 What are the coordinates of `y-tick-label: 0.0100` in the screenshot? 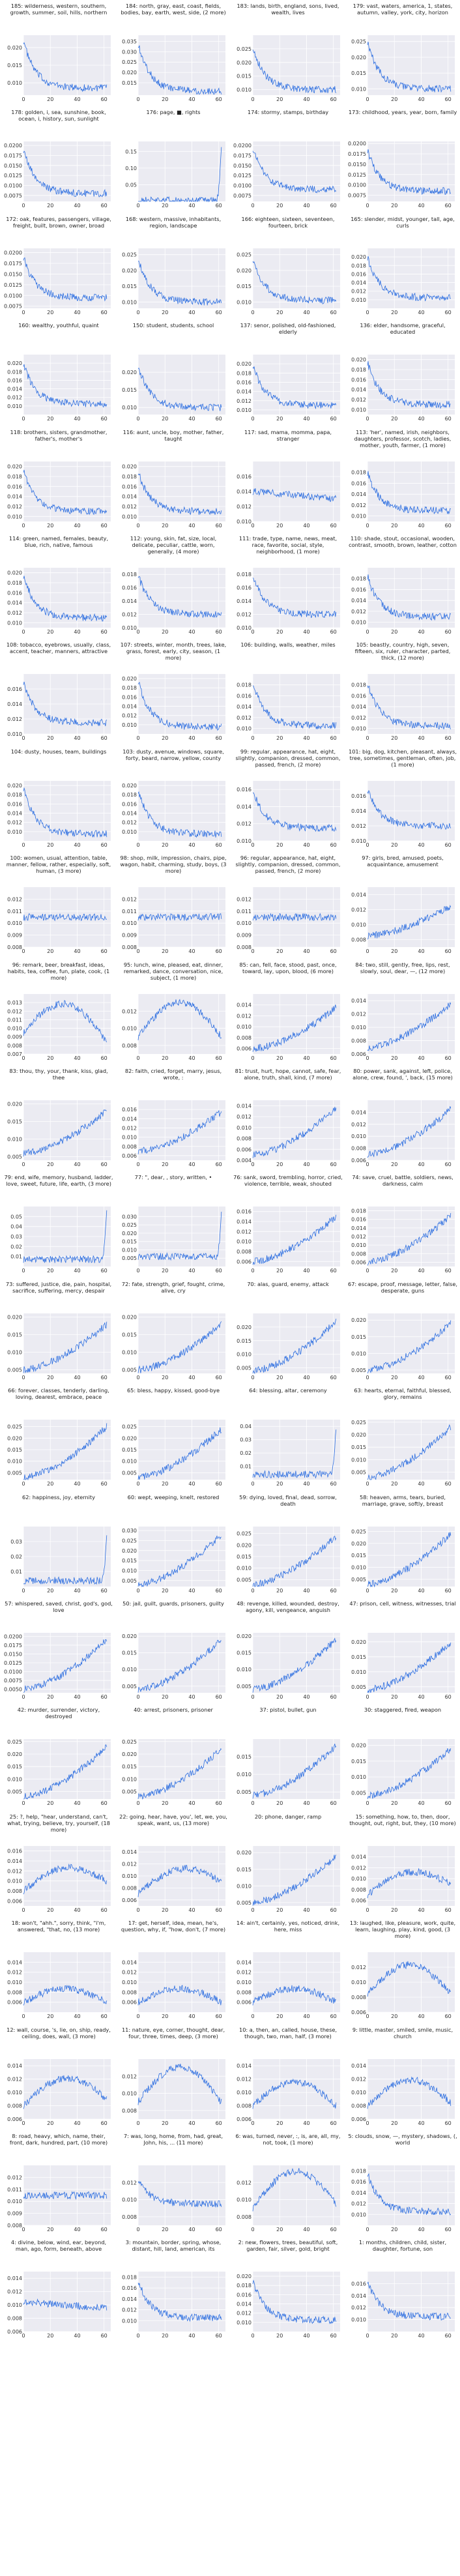 It's located at (13, 296).